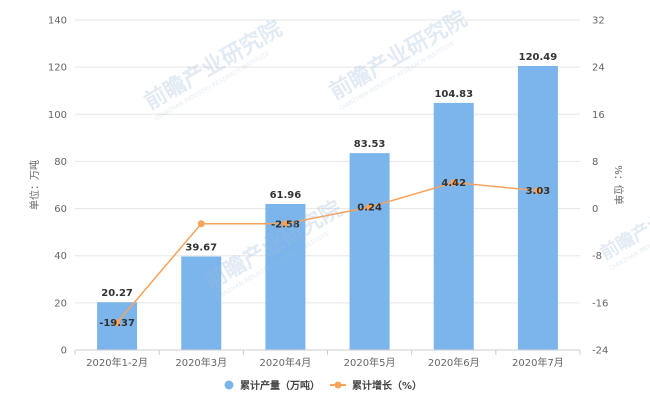 This screenshot has height=420, width=650. Describe the element at coordinates (538, 57) in the screenshot. I see `bar-data-label: 120.49` at that location.